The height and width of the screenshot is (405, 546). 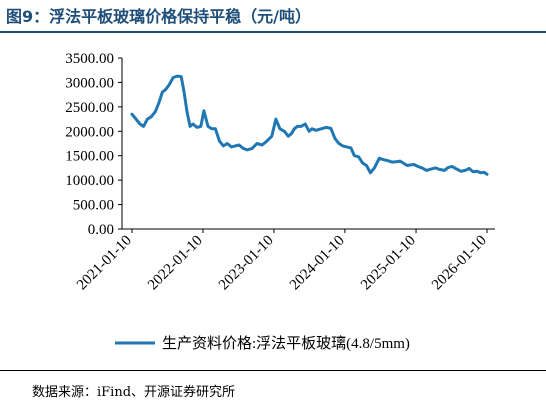 What do you see at coordinates (101, 230) in the screenshot?
I see `y-tick-label: 0.00` at bounding box center [101, 230].